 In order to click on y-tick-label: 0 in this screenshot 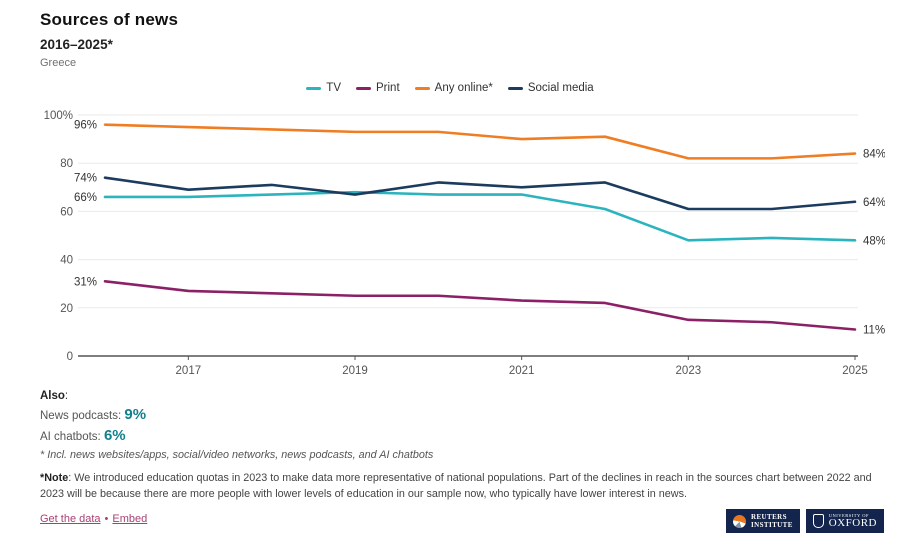, I will do `click(70, 357)`.